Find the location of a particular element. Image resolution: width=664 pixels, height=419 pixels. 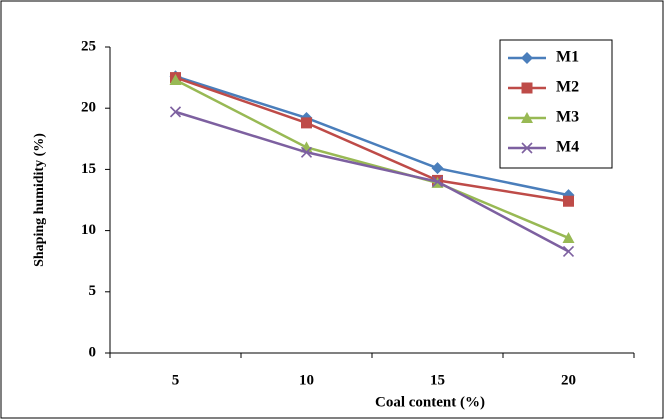

x-tick-label: 10 is located at coordinates (306, 380).